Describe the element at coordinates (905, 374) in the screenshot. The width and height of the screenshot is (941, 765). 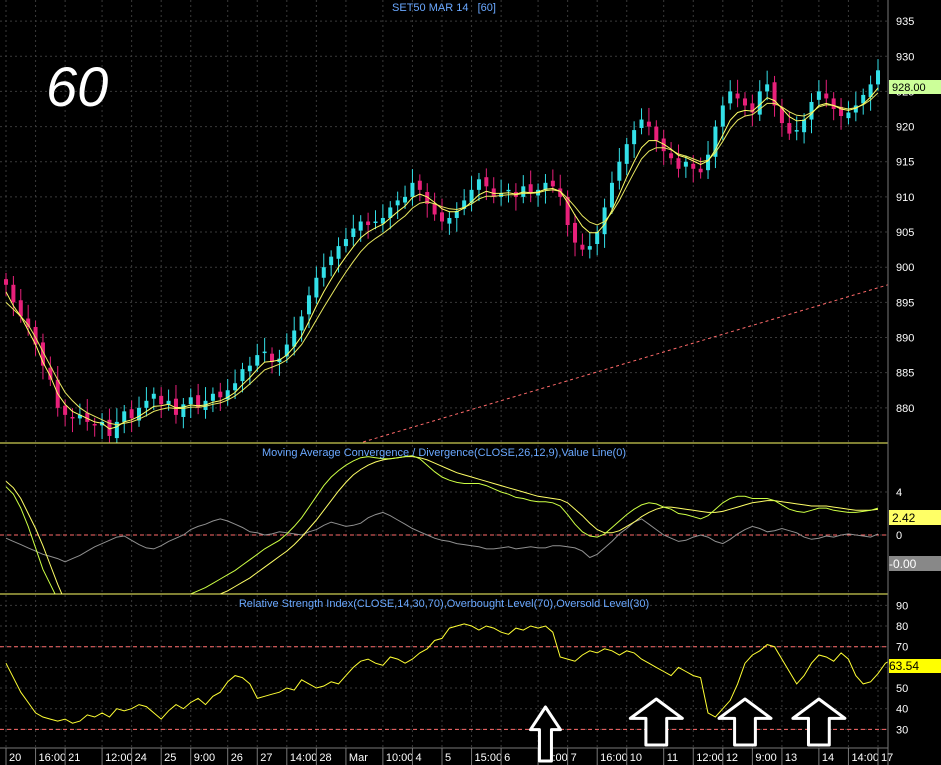
I see `price-tick-label: 885` at that location.